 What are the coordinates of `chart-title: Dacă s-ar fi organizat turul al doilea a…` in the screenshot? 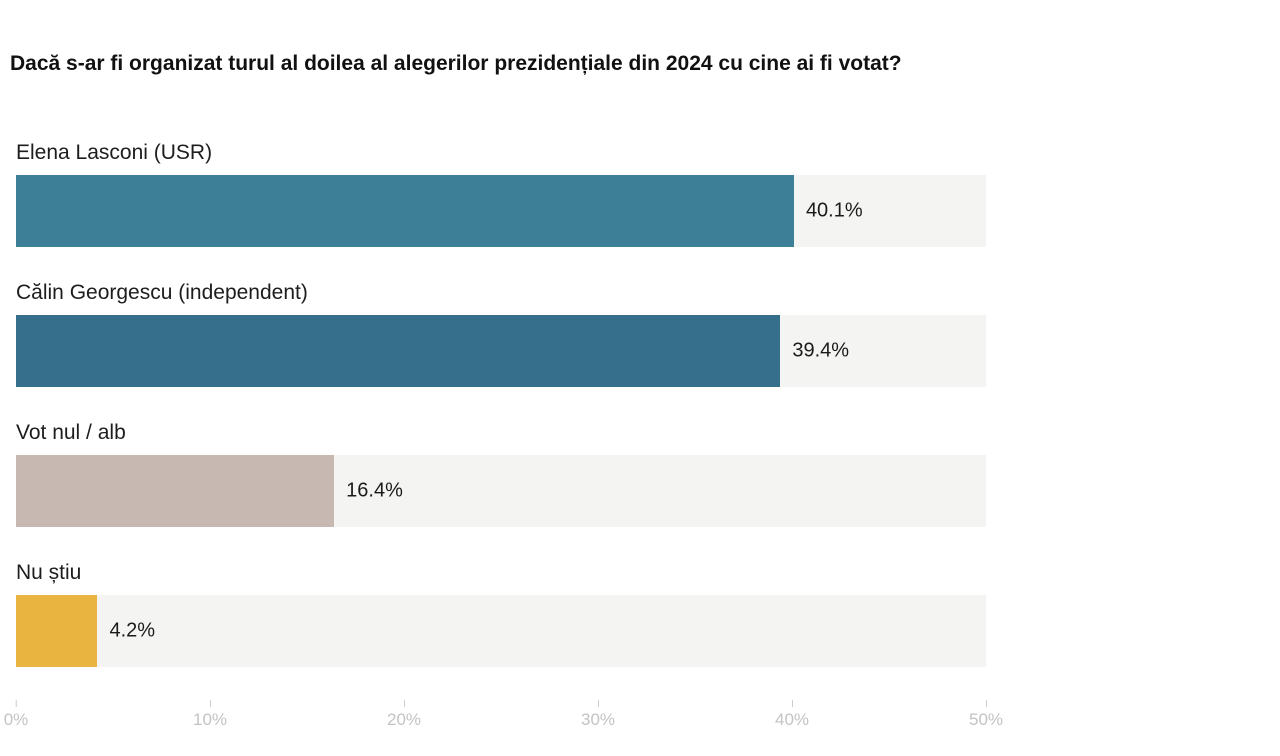 It's located at (456, 63).